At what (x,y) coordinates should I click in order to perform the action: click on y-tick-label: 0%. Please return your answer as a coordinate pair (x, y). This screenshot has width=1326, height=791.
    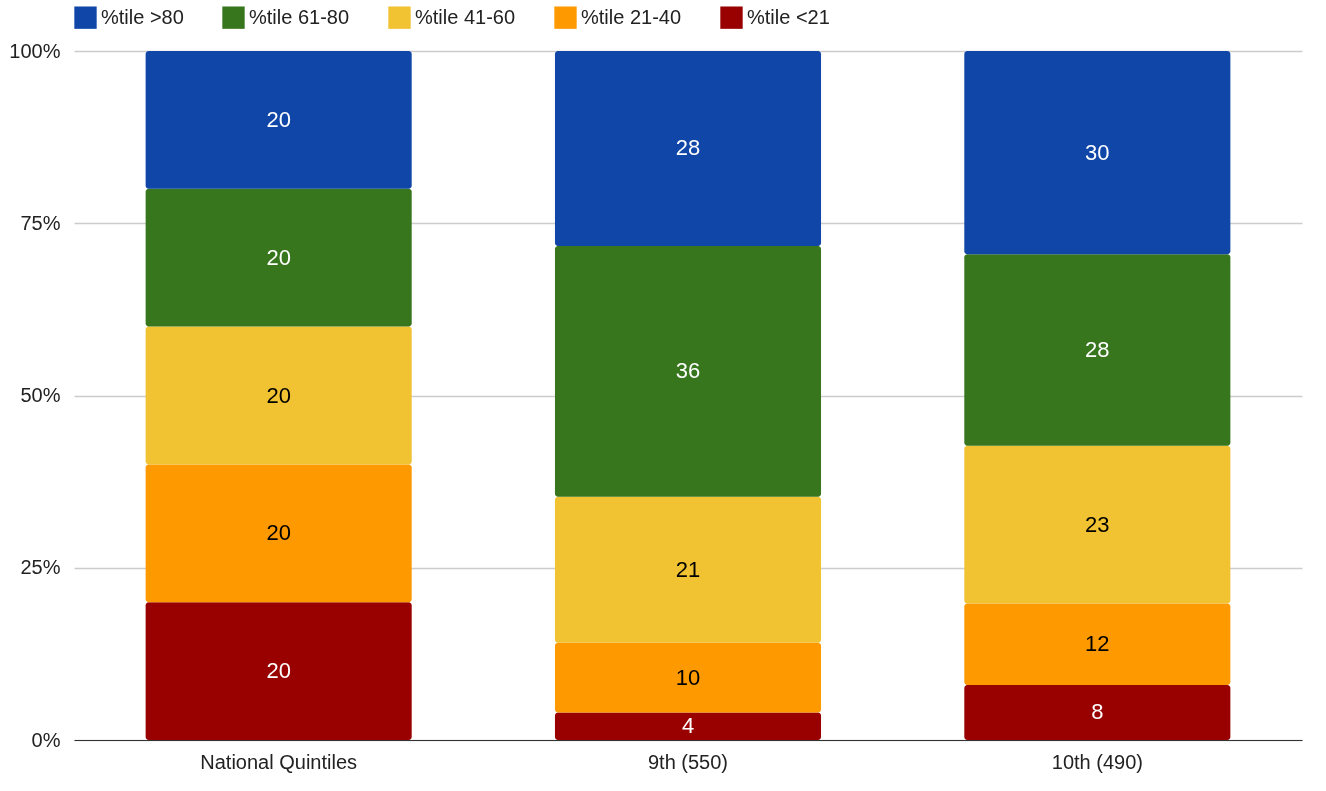
    Looking at the image, I should click on (46, 739).